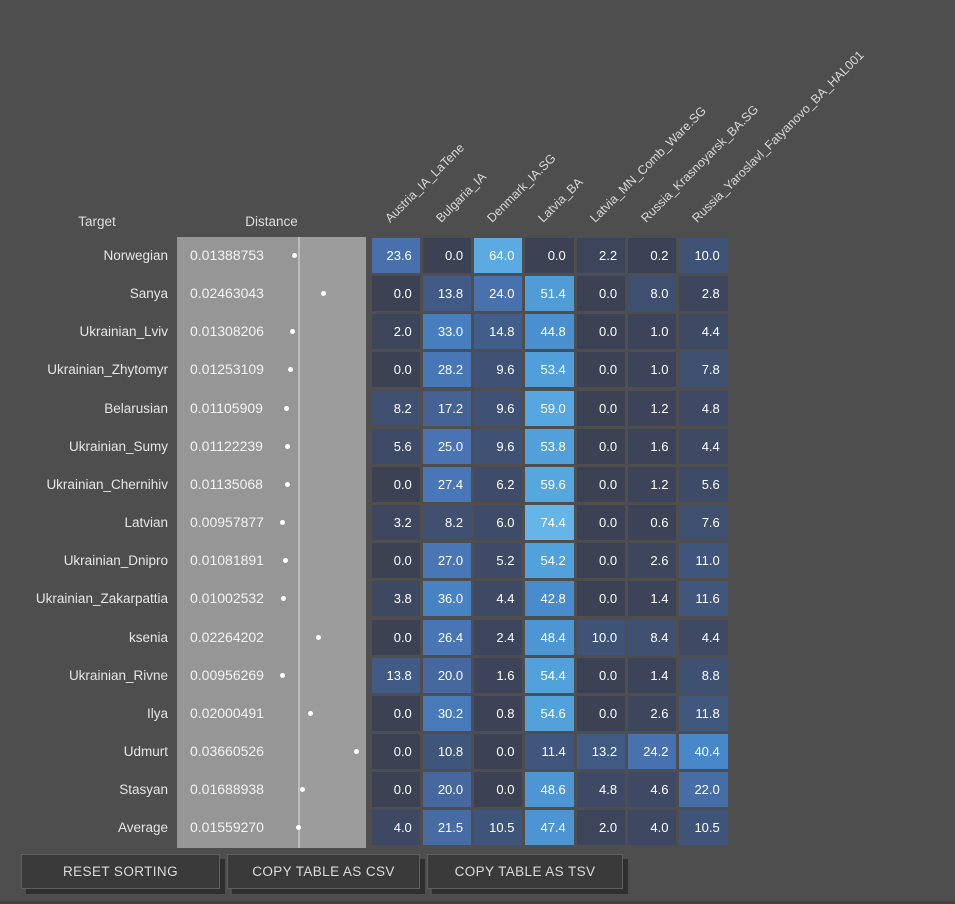 The image size is (955, 904). What do you see at coordinates (477, 902) in the screenshot?
I see `bottom-divider-strip` at bounding box center [477, 902].